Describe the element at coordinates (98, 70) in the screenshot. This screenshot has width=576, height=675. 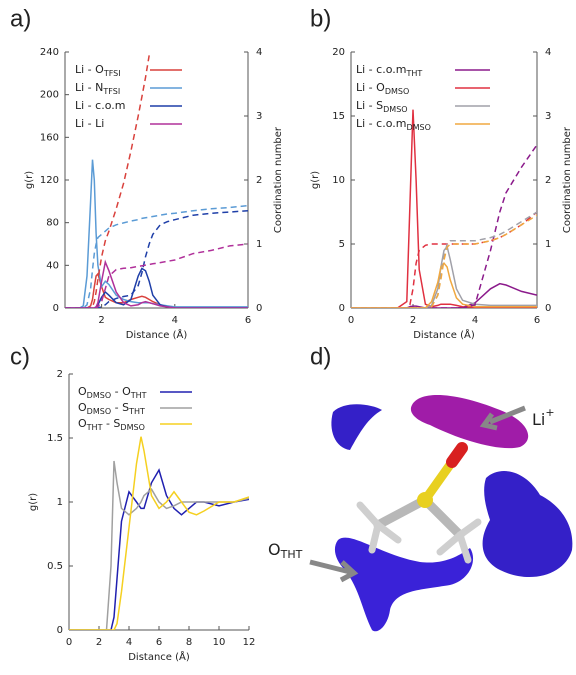
I see `legend-label: Li - OTFSI` at that location.